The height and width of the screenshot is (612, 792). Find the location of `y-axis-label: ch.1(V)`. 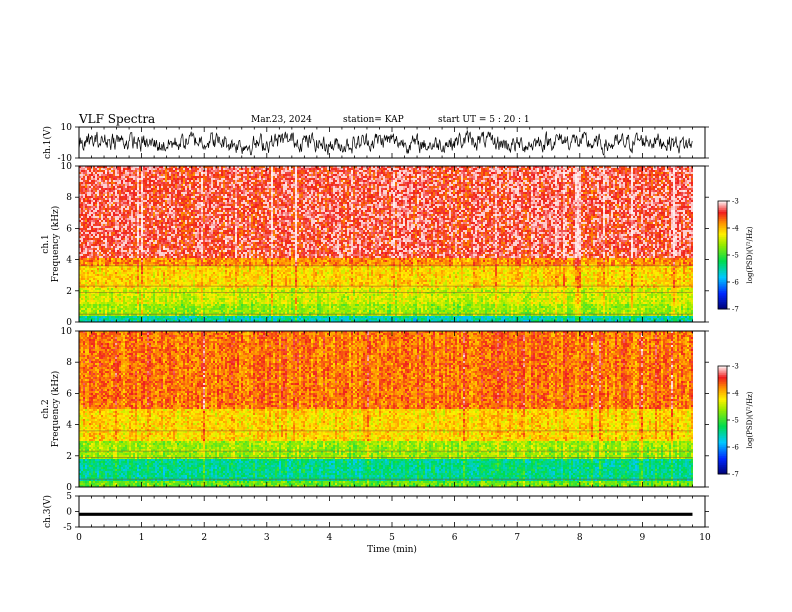

y-axis-label: ch.1(V) is located at coordinates (47, 142).